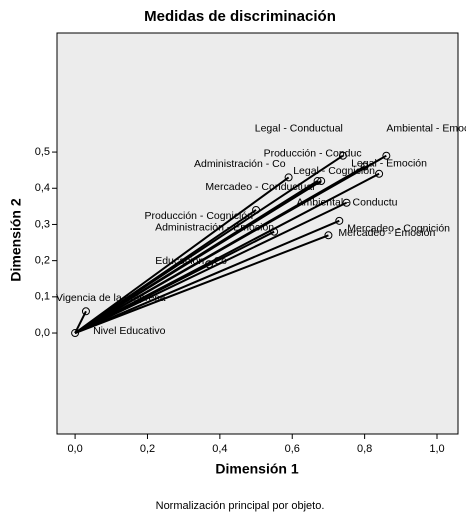  Describe the element at coordinates (256, 469) in the screenshot. I see `x-axis-title: Dimensión 1` at that location.